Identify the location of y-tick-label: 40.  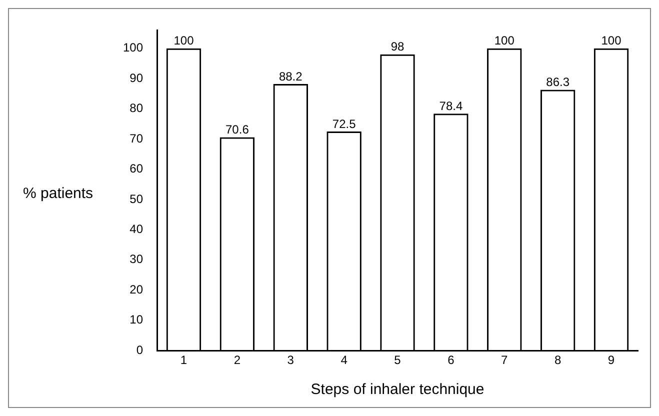
(137, 229).